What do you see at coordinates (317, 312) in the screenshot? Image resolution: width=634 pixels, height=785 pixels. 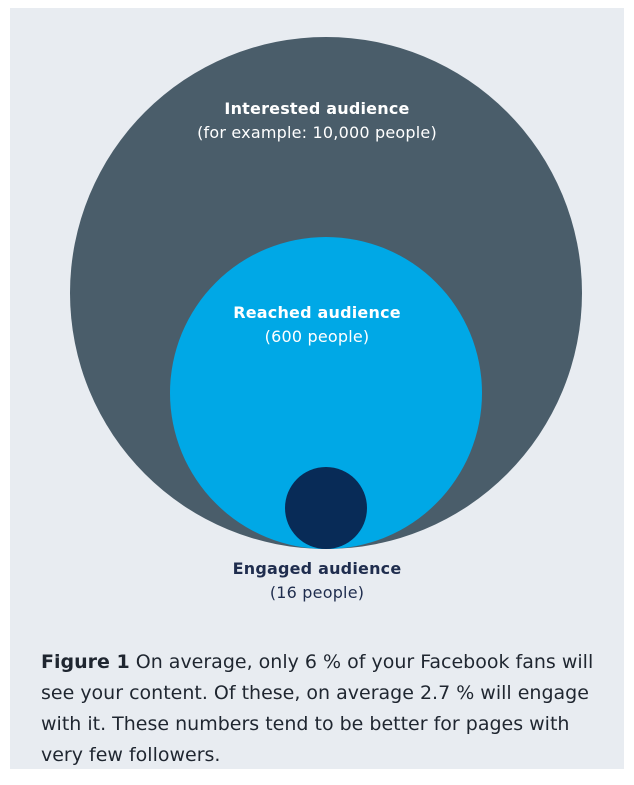 I see `reached-audience-title: Reached audience` at bounding box center [317, 312].